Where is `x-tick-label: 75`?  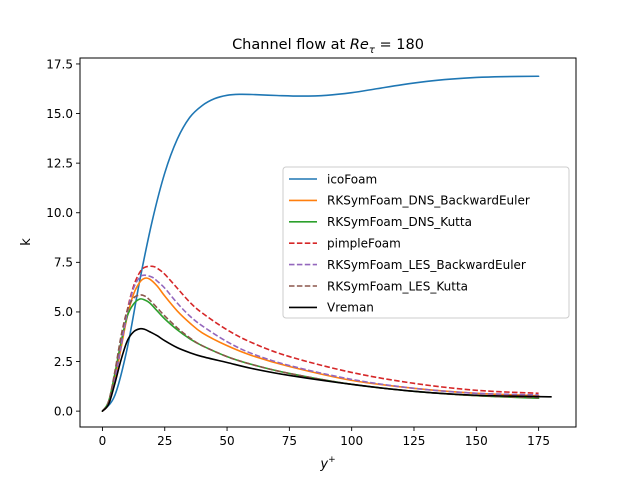 x-tick-label: 75 is located at coordinates (289, 441).